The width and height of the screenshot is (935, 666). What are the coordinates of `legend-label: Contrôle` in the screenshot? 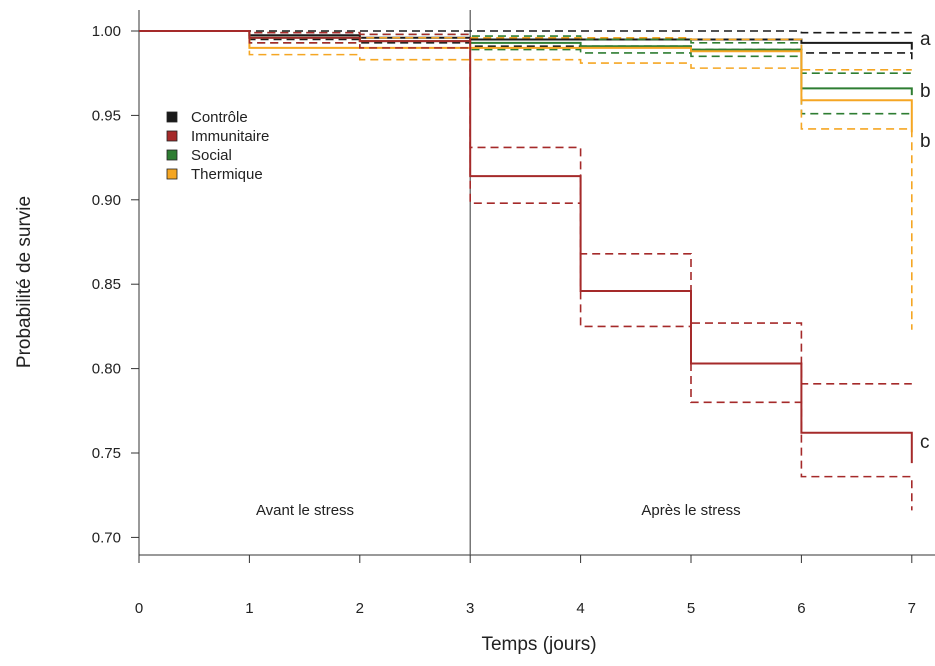 It's located at (219, 117).